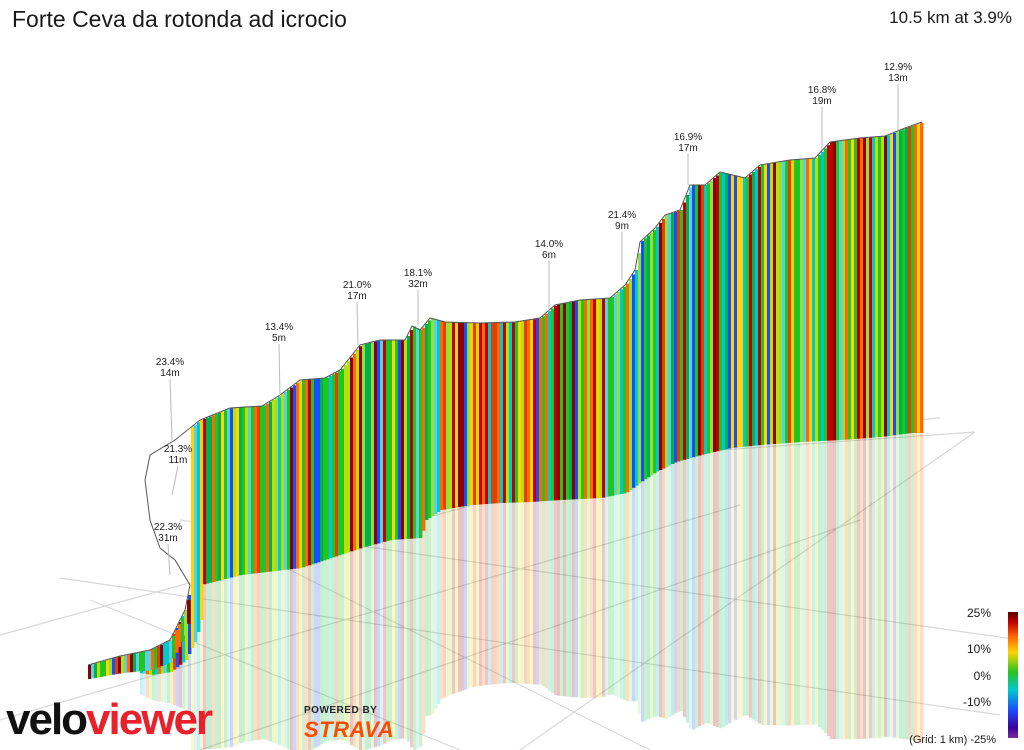 The image size is (1024, 750). Describe the element at coordinates (47, 719) in the screenshot. I see `logo-velo: velo` at that location.